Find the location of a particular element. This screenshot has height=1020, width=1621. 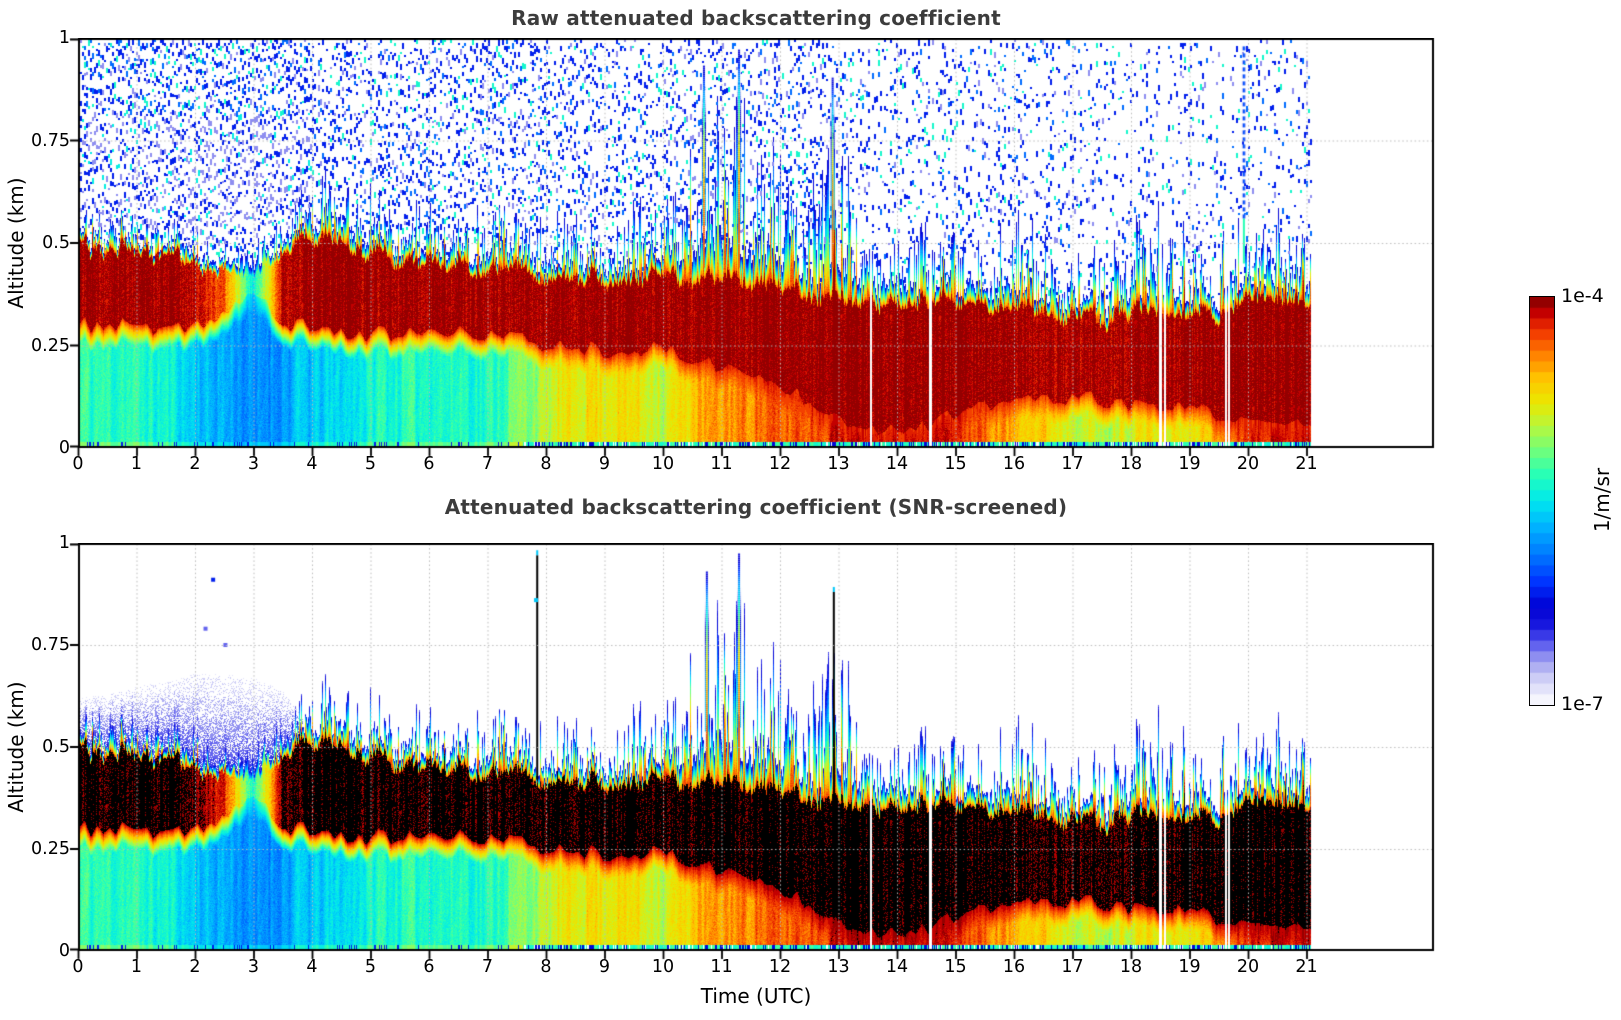

colorbar-unit-label: 1/m/sr is located at coordinates (1602, 500).